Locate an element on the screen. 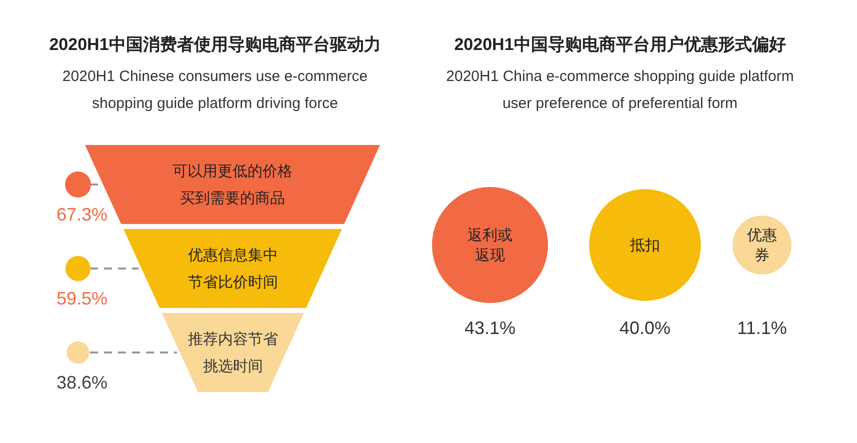 Image resolution: width=857 pixels, height=443 pixels. category-label: 优惠券 is located at coordinates (762, 245).